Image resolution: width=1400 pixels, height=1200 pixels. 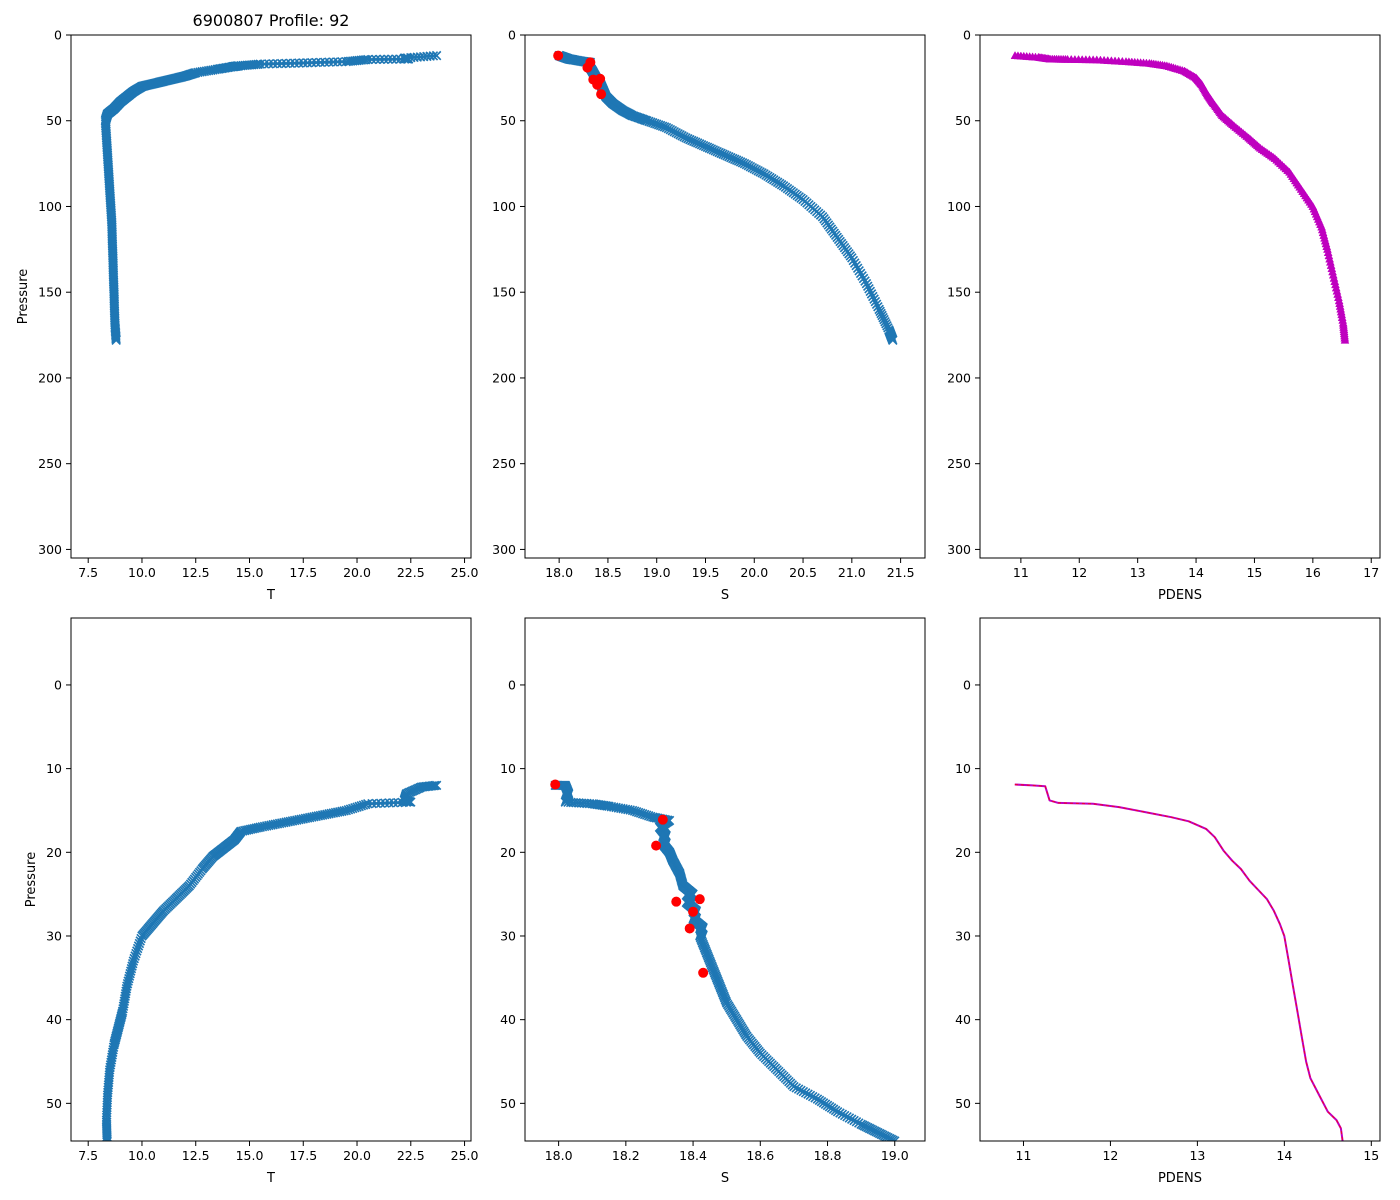 I want to click on x-tick-label: 20.5, so click(x=803, y=572).